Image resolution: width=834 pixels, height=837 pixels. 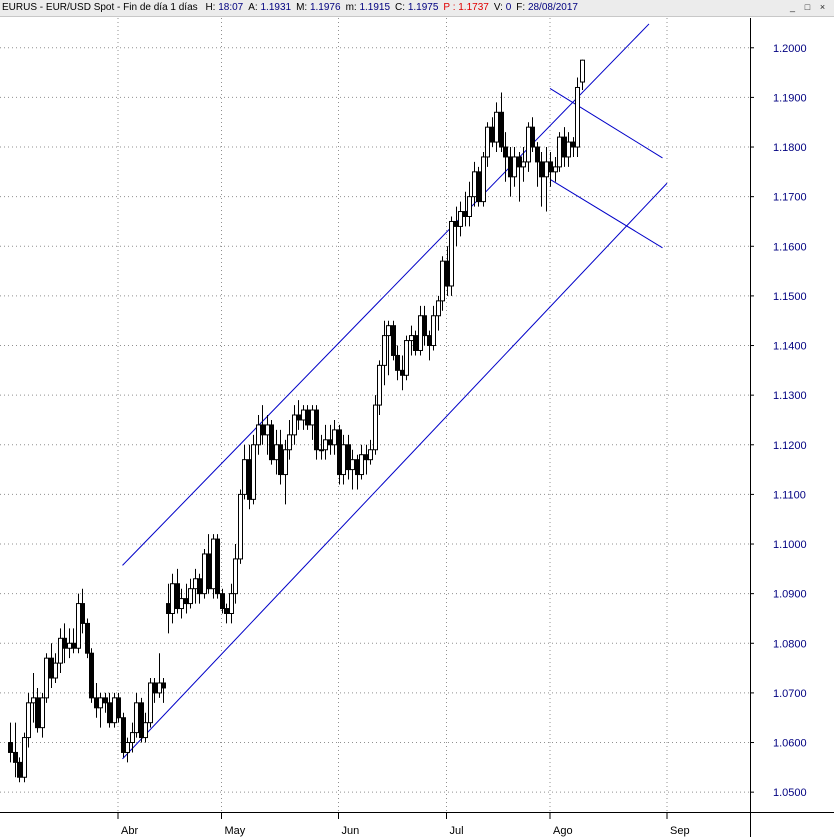 I want to click on close-icon: ×, so click(x=822, y=7).